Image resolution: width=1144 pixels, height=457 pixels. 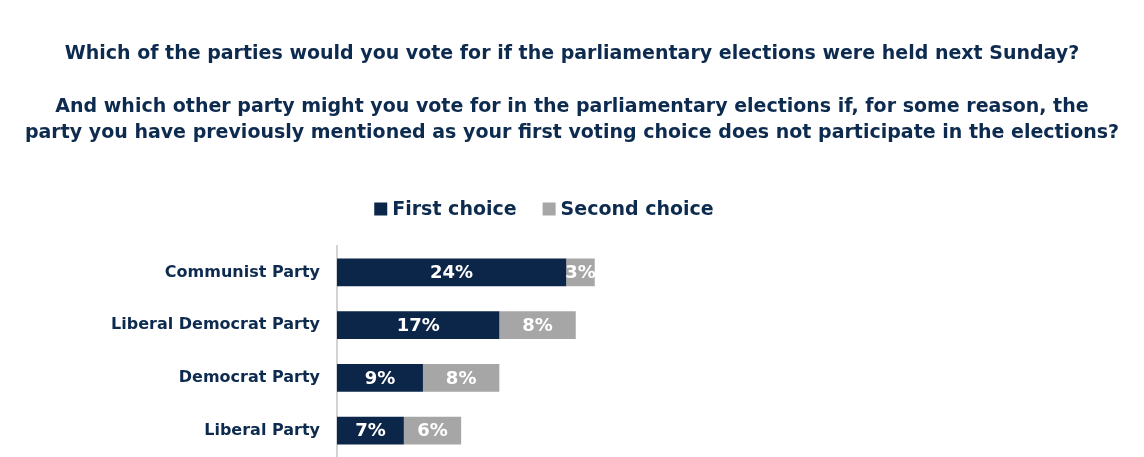 I want to click on data-label: 6%, so click(x=432, y=430).